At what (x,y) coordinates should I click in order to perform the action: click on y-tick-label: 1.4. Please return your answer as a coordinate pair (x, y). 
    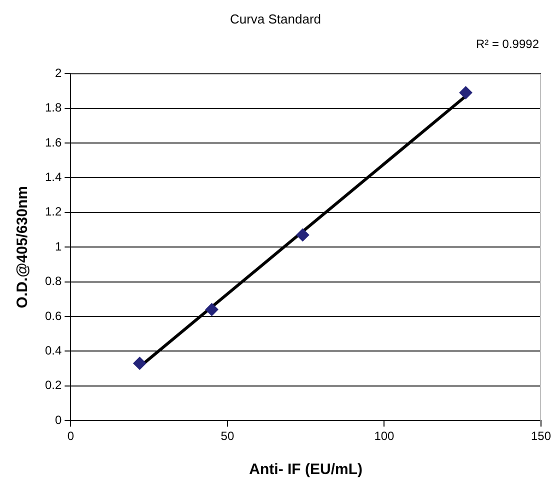
    Looking at the image, I should click on (53, 177).